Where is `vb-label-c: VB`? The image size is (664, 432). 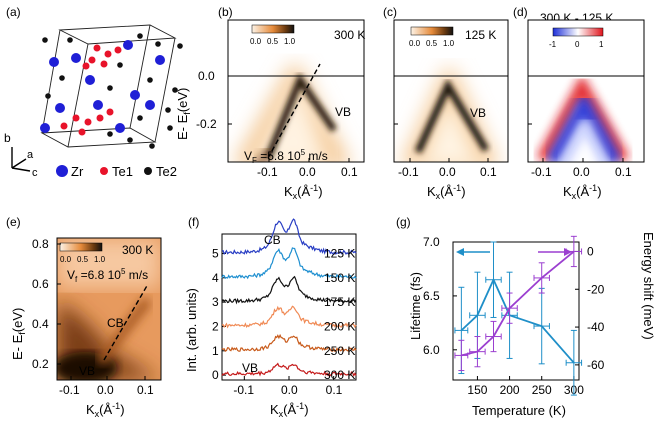 vb-label-c: VB is located at coordinates (478, 113).